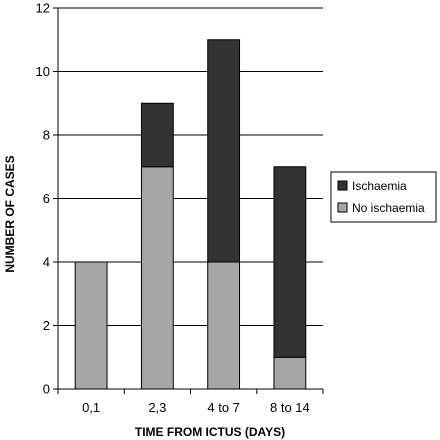 Image resolution: width=440 pixels, height=440 pixels. Describe the element at coordinates (46, 198) in the screenshot. I see `y-tick-label: 6` at that location.